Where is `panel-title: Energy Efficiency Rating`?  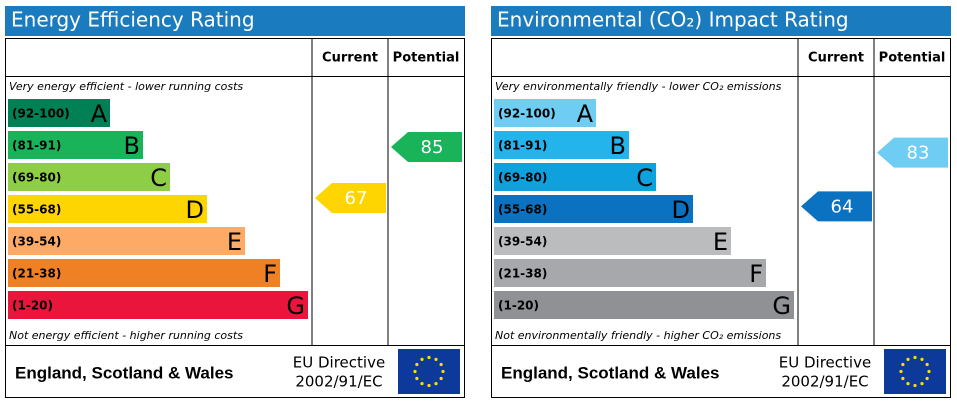
panel-title: Energy Efficiency Rating is located at coordinates (133, 20).